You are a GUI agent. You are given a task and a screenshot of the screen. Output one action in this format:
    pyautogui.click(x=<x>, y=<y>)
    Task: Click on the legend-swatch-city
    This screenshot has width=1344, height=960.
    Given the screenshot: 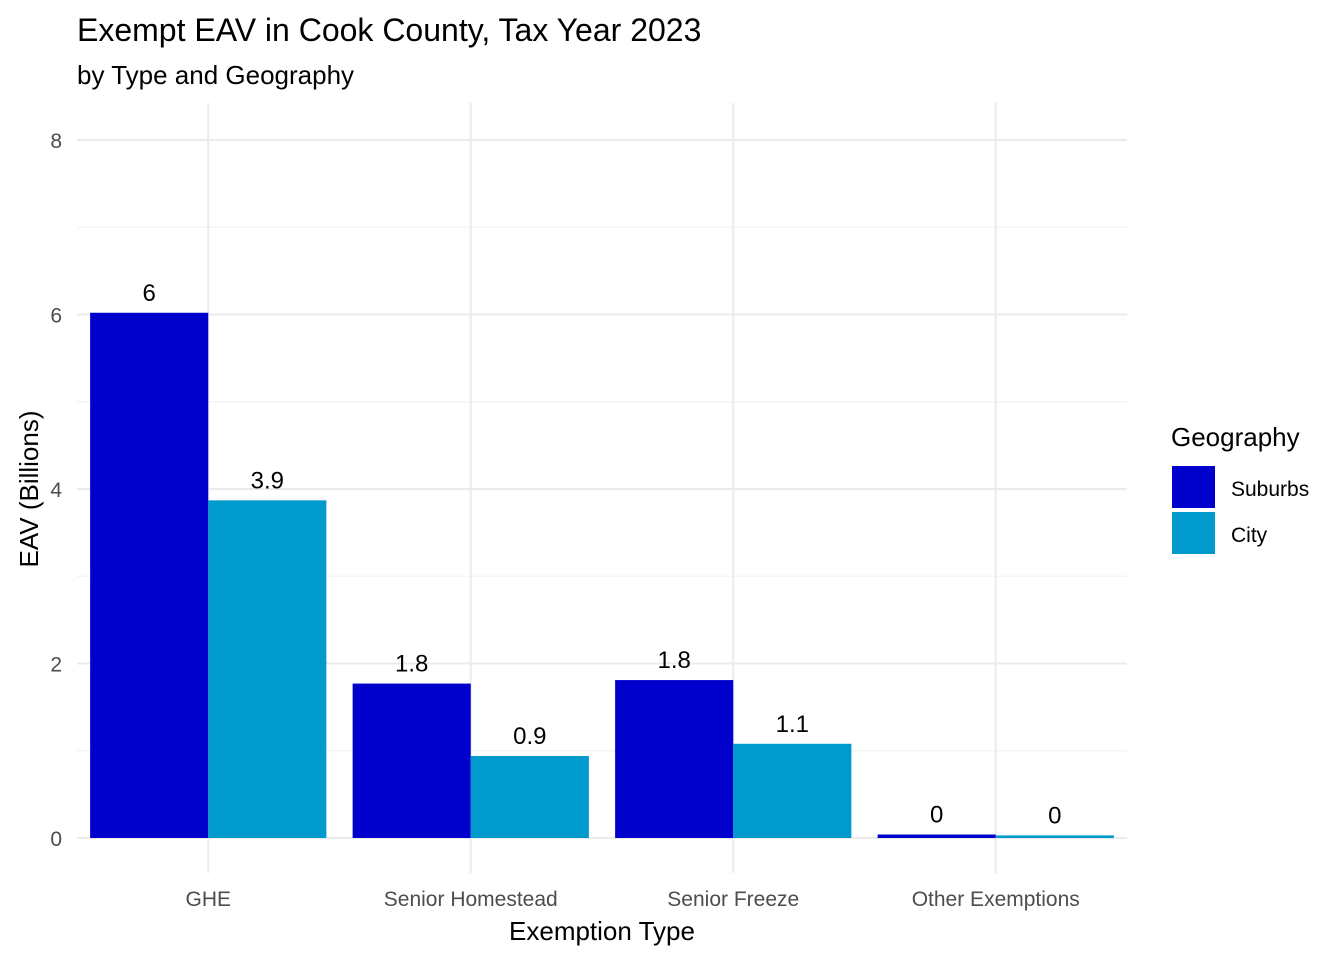 What is the action you would take?
    pyautogui.click(x=1193, y=533)
    